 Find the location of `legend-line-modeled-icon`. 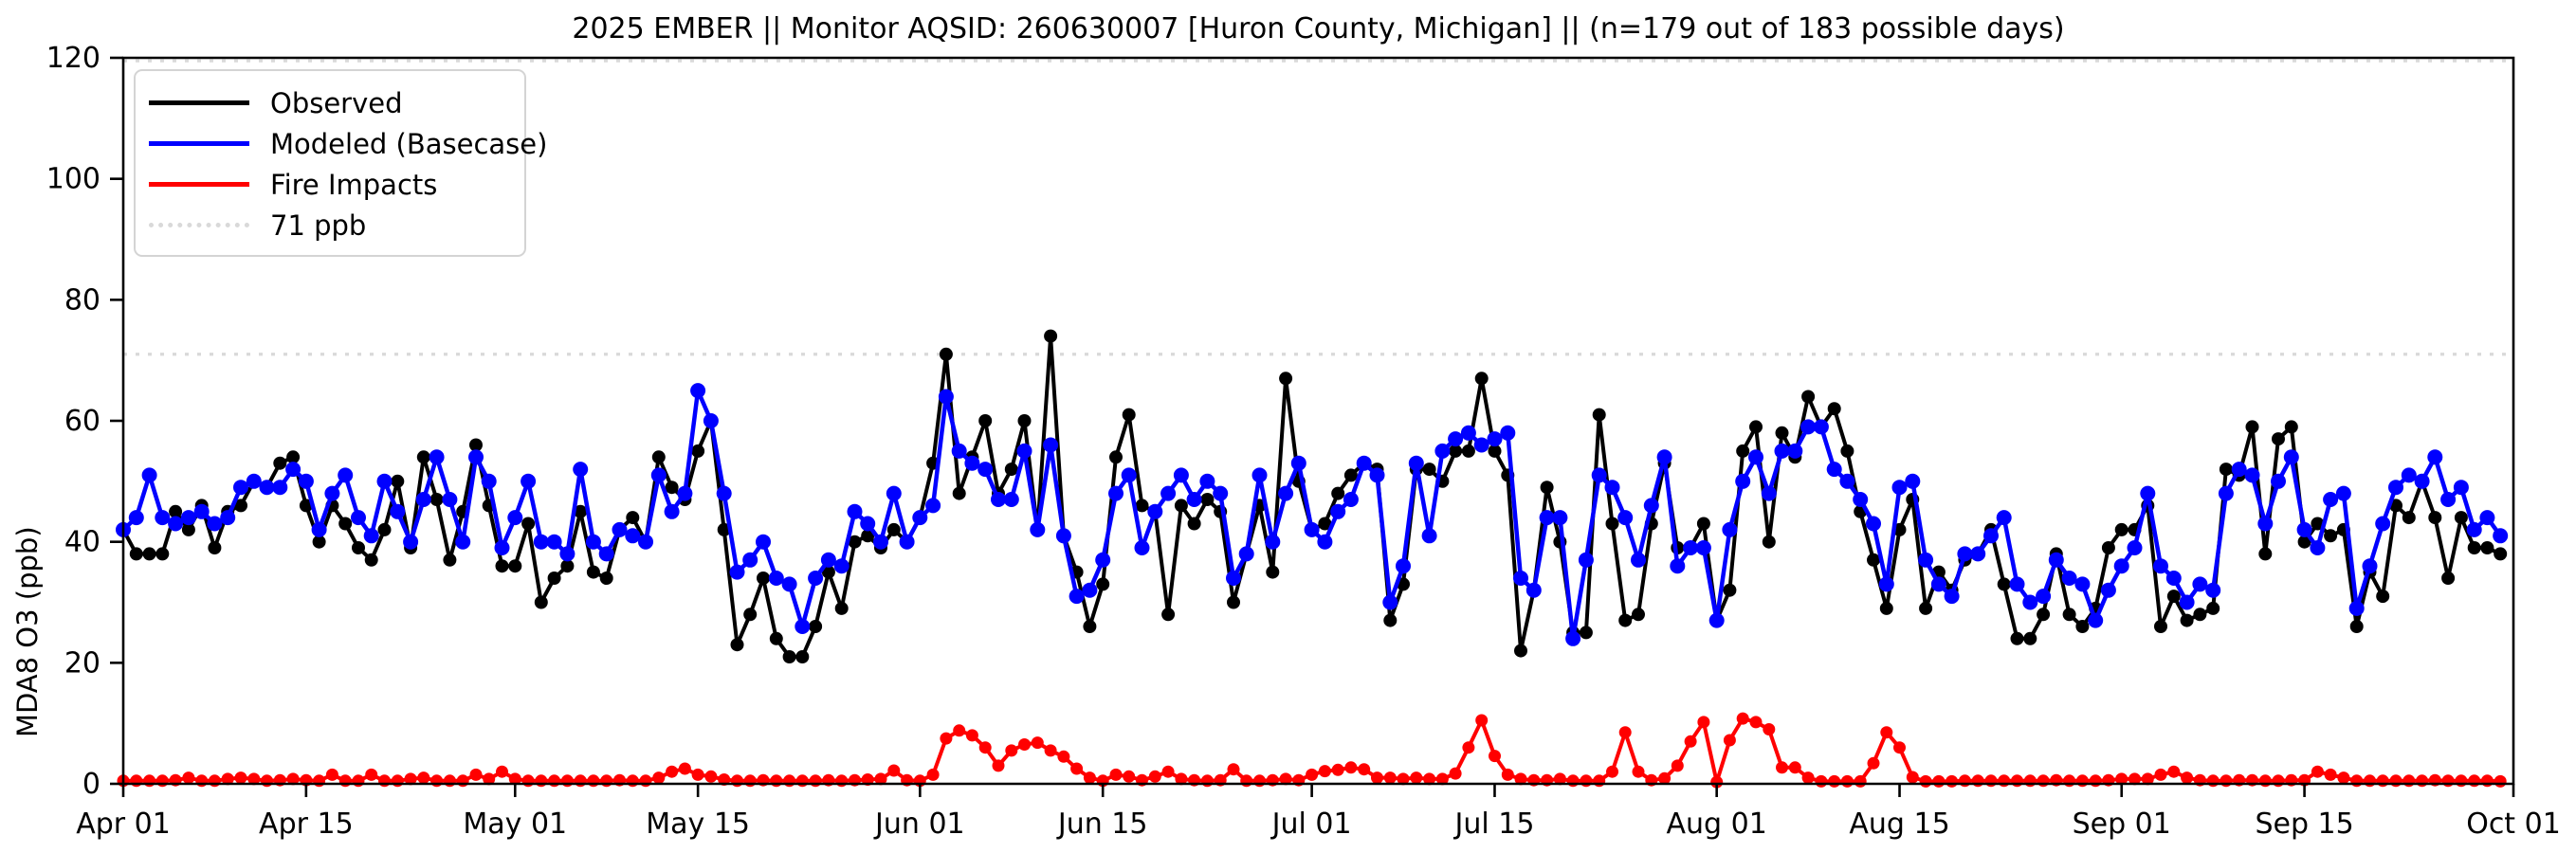

legend-line-modeled-icon is located at coordinates (199, 143).